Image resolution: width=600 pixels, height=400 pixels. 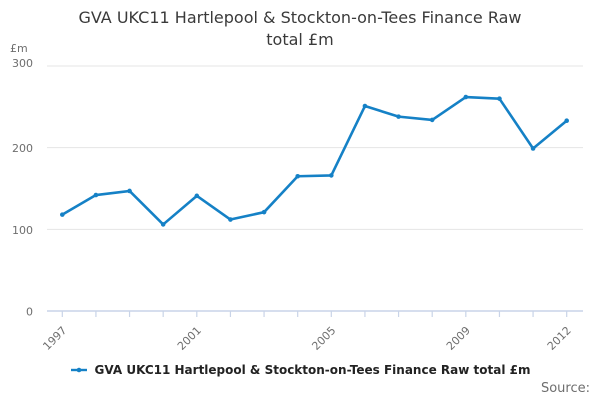 I want to click on y-tick-label: 0, so click(x=29, y=312).